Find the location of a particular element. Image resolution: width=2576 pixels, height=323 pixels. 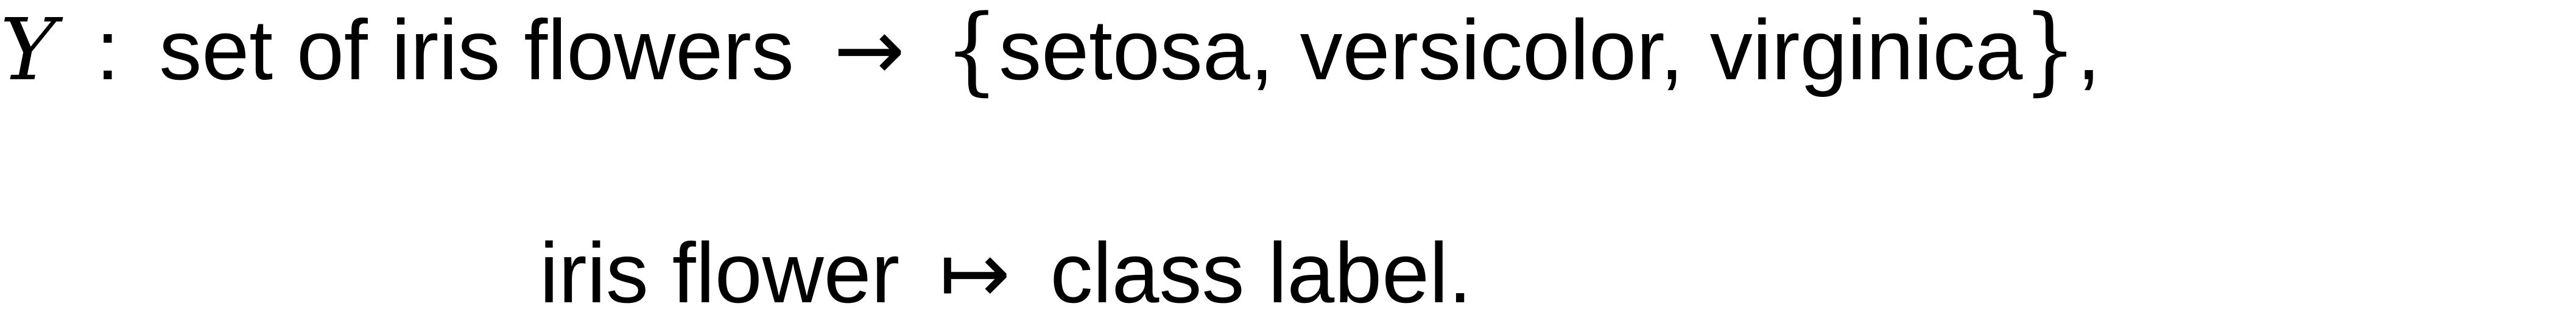

comma-1: , is located at coordinates (1262, 50).